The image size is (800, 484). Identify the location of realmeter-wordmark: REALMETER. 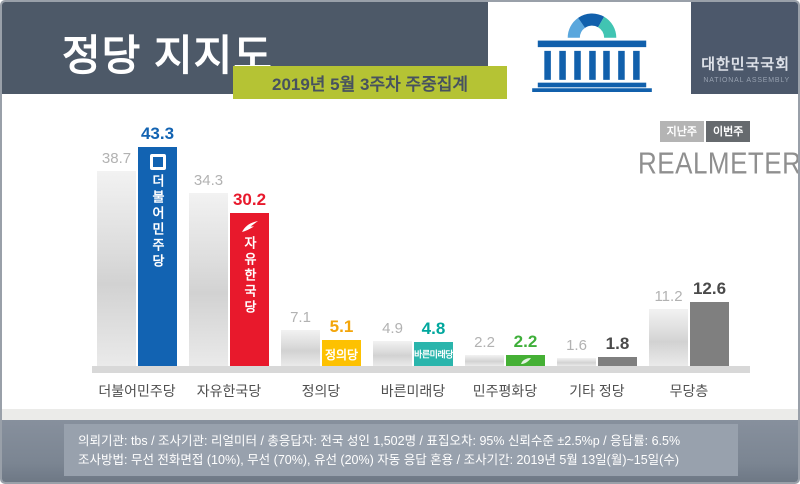
(719, 163).